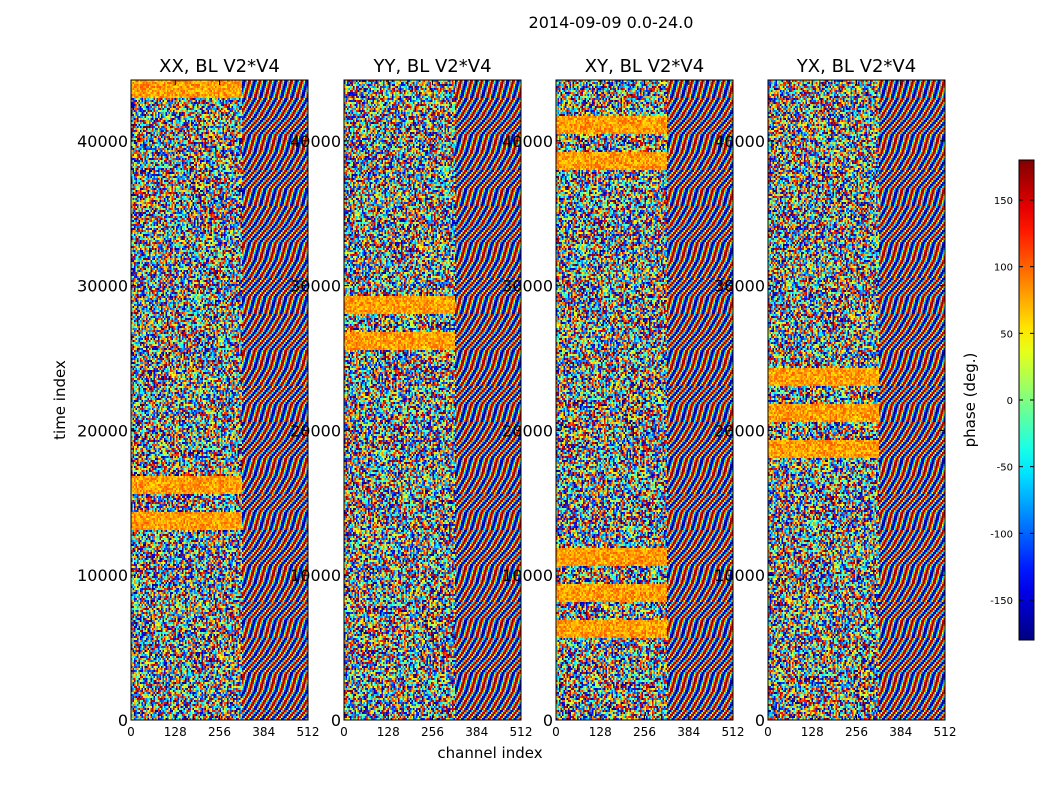 This screenshot has height=800, width=1050. What do you see at coordinates (489, 753) in the screenshot?
I see `x-axis-label: channel index` at bounding box center [489, 753].